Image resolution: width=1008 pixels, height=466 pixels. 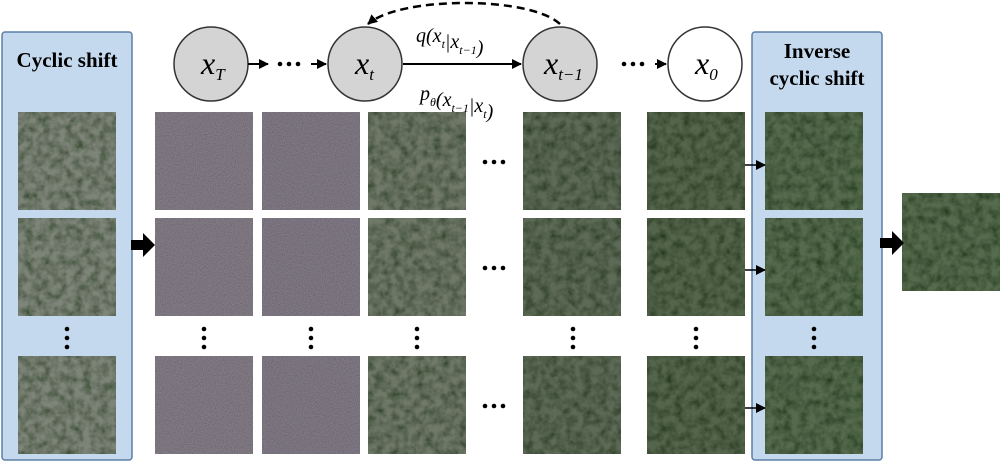 I want to click on node-label: xT, so click(x=213, y=64).